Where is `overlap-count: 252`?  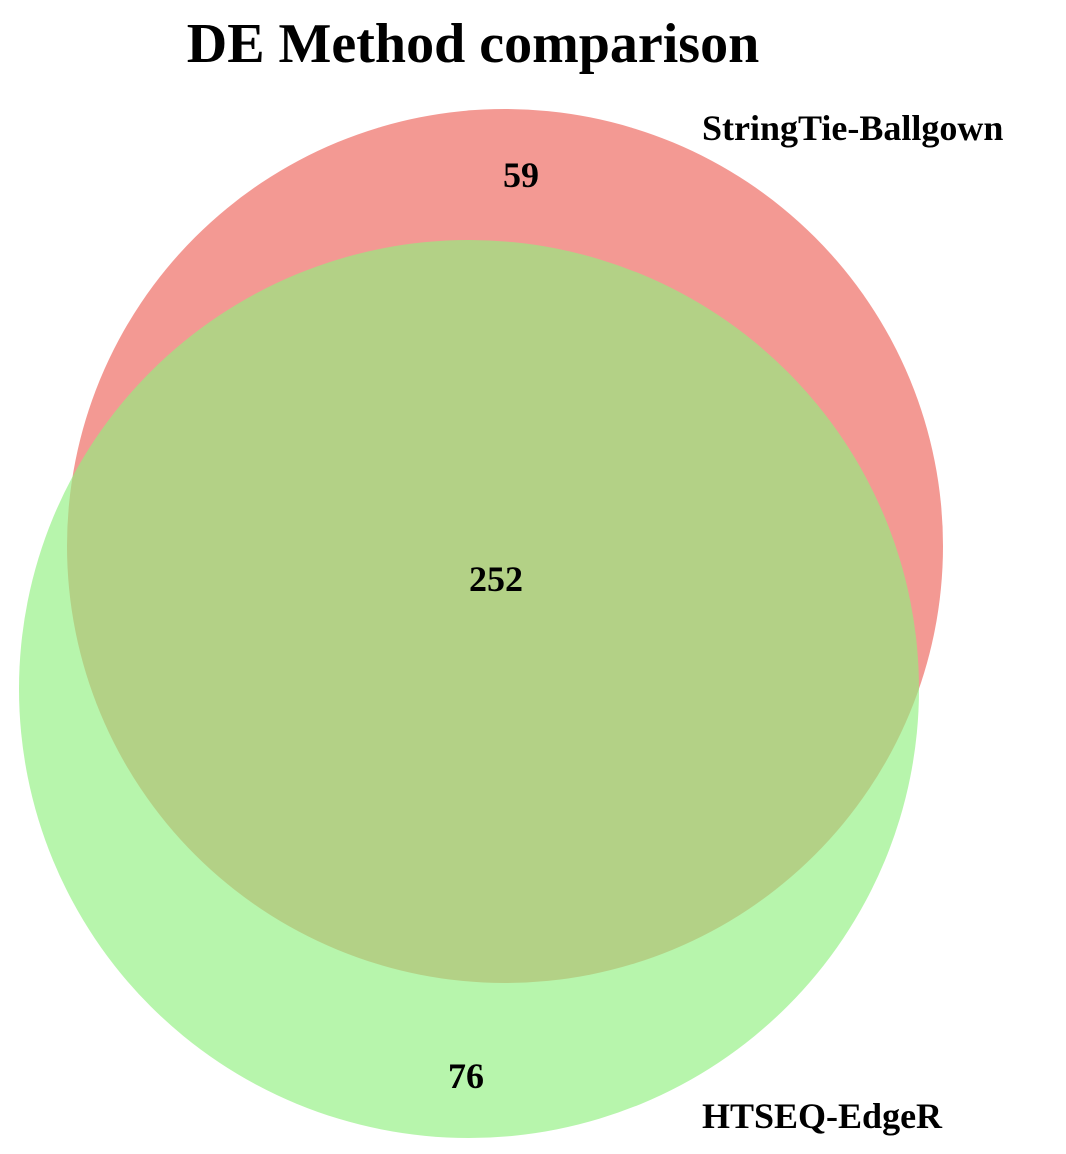
overlap-count: 252 is located at coordinates (496, 579).